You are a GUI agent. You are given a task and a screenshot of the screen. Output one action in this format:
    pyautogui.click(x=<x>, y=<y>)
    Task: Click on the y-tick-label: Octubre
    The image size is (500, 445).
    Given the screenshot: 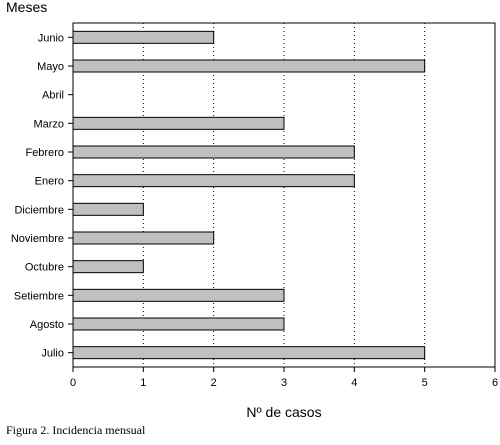 What is the action you would take?
    pyautogui.click(x=44, y=268)
    